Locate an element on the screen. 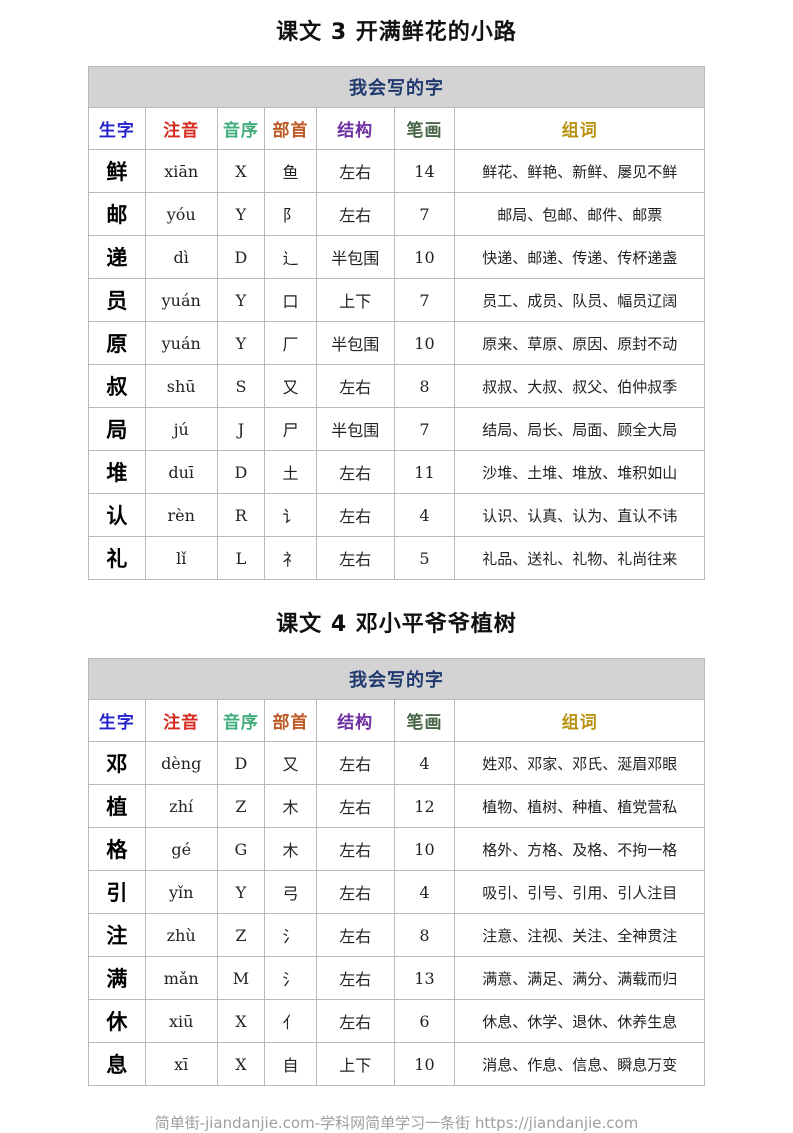 The width and height of the screenshot is (793, 1133). table-row: 注 zhù Z 氵左右 8 注意、注视、关注、全神贯注 is located at coordinates (396, 935).